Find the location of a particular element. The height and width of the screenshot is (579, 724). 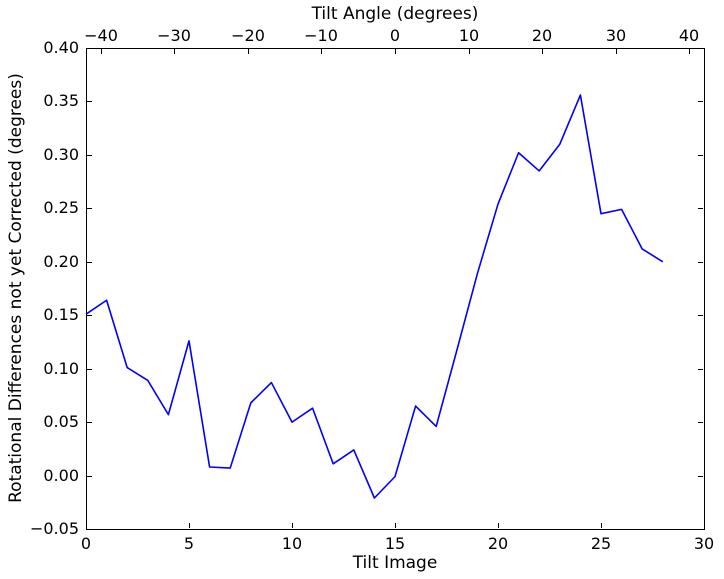

x-tick-label: 10 is located at coordinates (292, 543).